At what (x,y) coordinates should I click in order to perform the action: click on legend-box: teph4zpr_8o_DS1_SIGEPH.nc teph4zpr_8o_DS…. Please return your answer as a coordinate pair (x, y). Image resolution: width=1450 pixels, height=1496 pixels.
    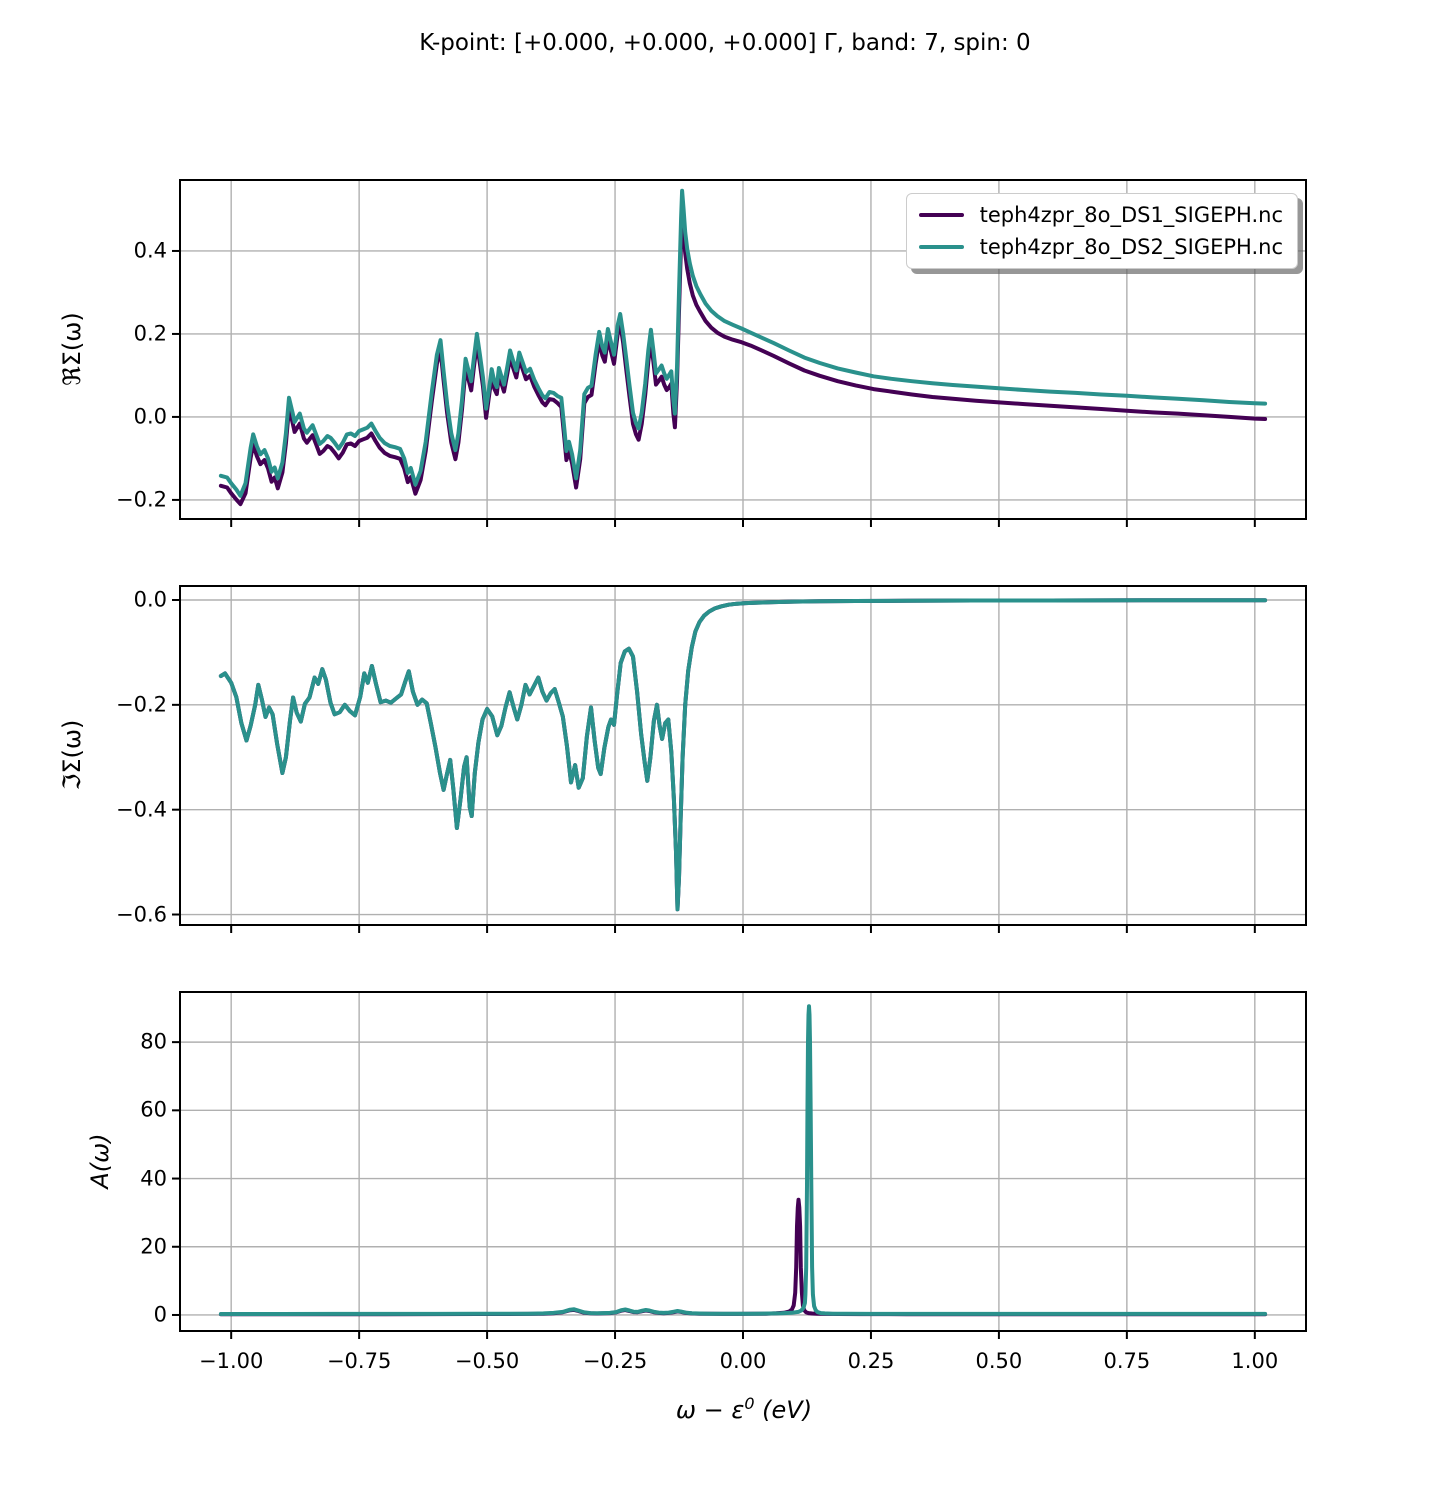
    Looking at the image, I should click on (1101, 231).